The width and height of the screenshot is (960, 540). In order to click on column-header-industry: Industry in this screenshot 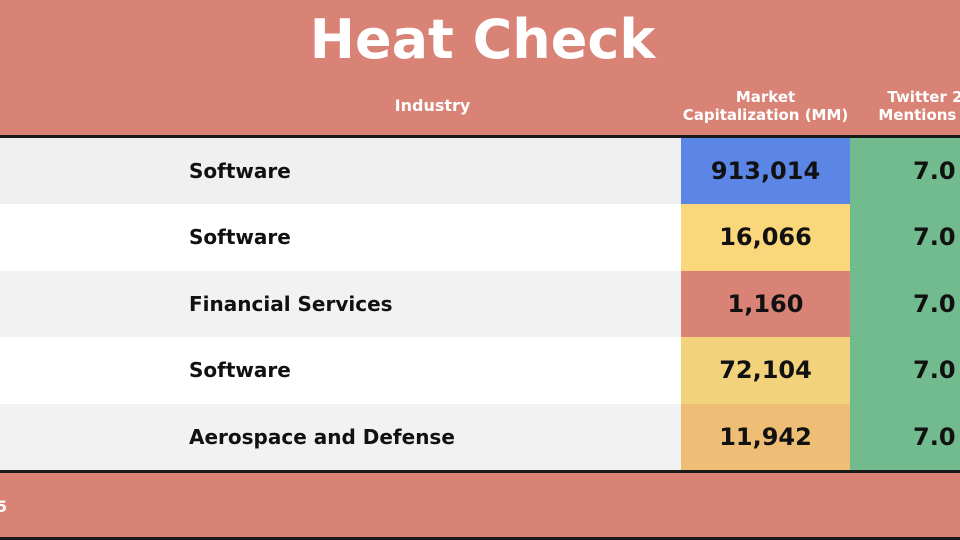, I will do `click(432, 105)`.